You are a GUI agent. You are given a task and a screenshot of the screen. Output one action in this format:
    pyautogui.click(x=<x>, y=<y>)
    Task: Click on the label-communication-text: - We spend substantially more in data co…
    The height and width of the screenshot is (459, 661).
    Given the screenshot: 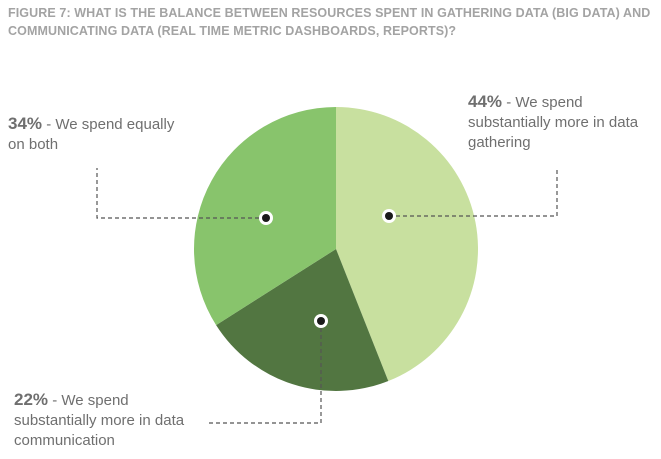 What is the action you would take?
    pyautogui.click(x=99, y=420)
    